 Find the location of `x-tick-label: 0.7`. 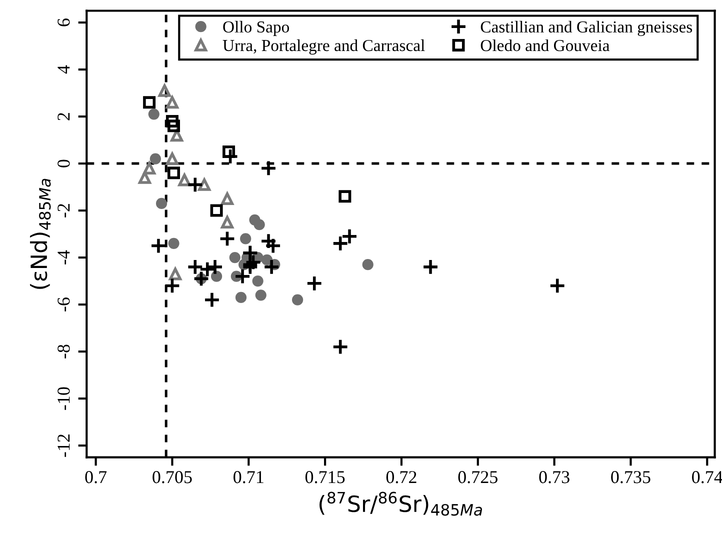

x-tick-label: 0.7 is located at coordinates (96, 477).